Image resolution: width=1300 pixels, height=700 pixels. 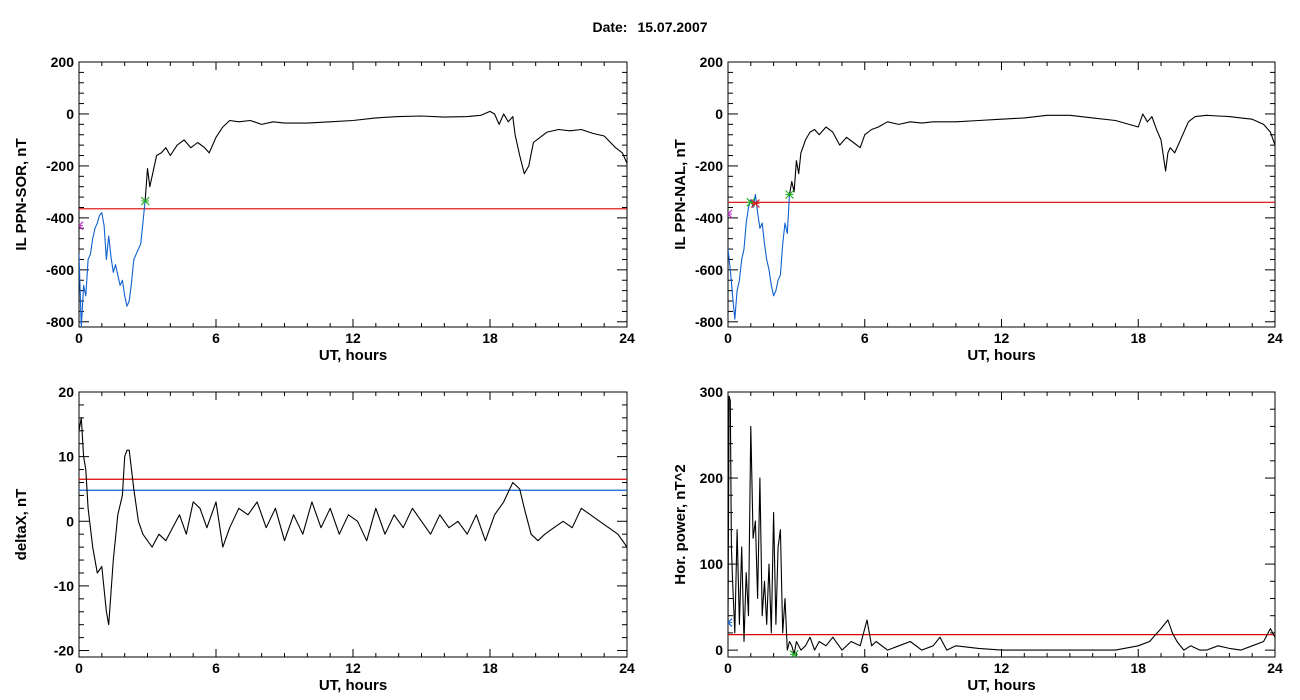 What do you see at coordinates (680, 194) in the screenshot?
I see `y-axis-label: IL PPN-NAL, nT` at bounding box center [680, 194].